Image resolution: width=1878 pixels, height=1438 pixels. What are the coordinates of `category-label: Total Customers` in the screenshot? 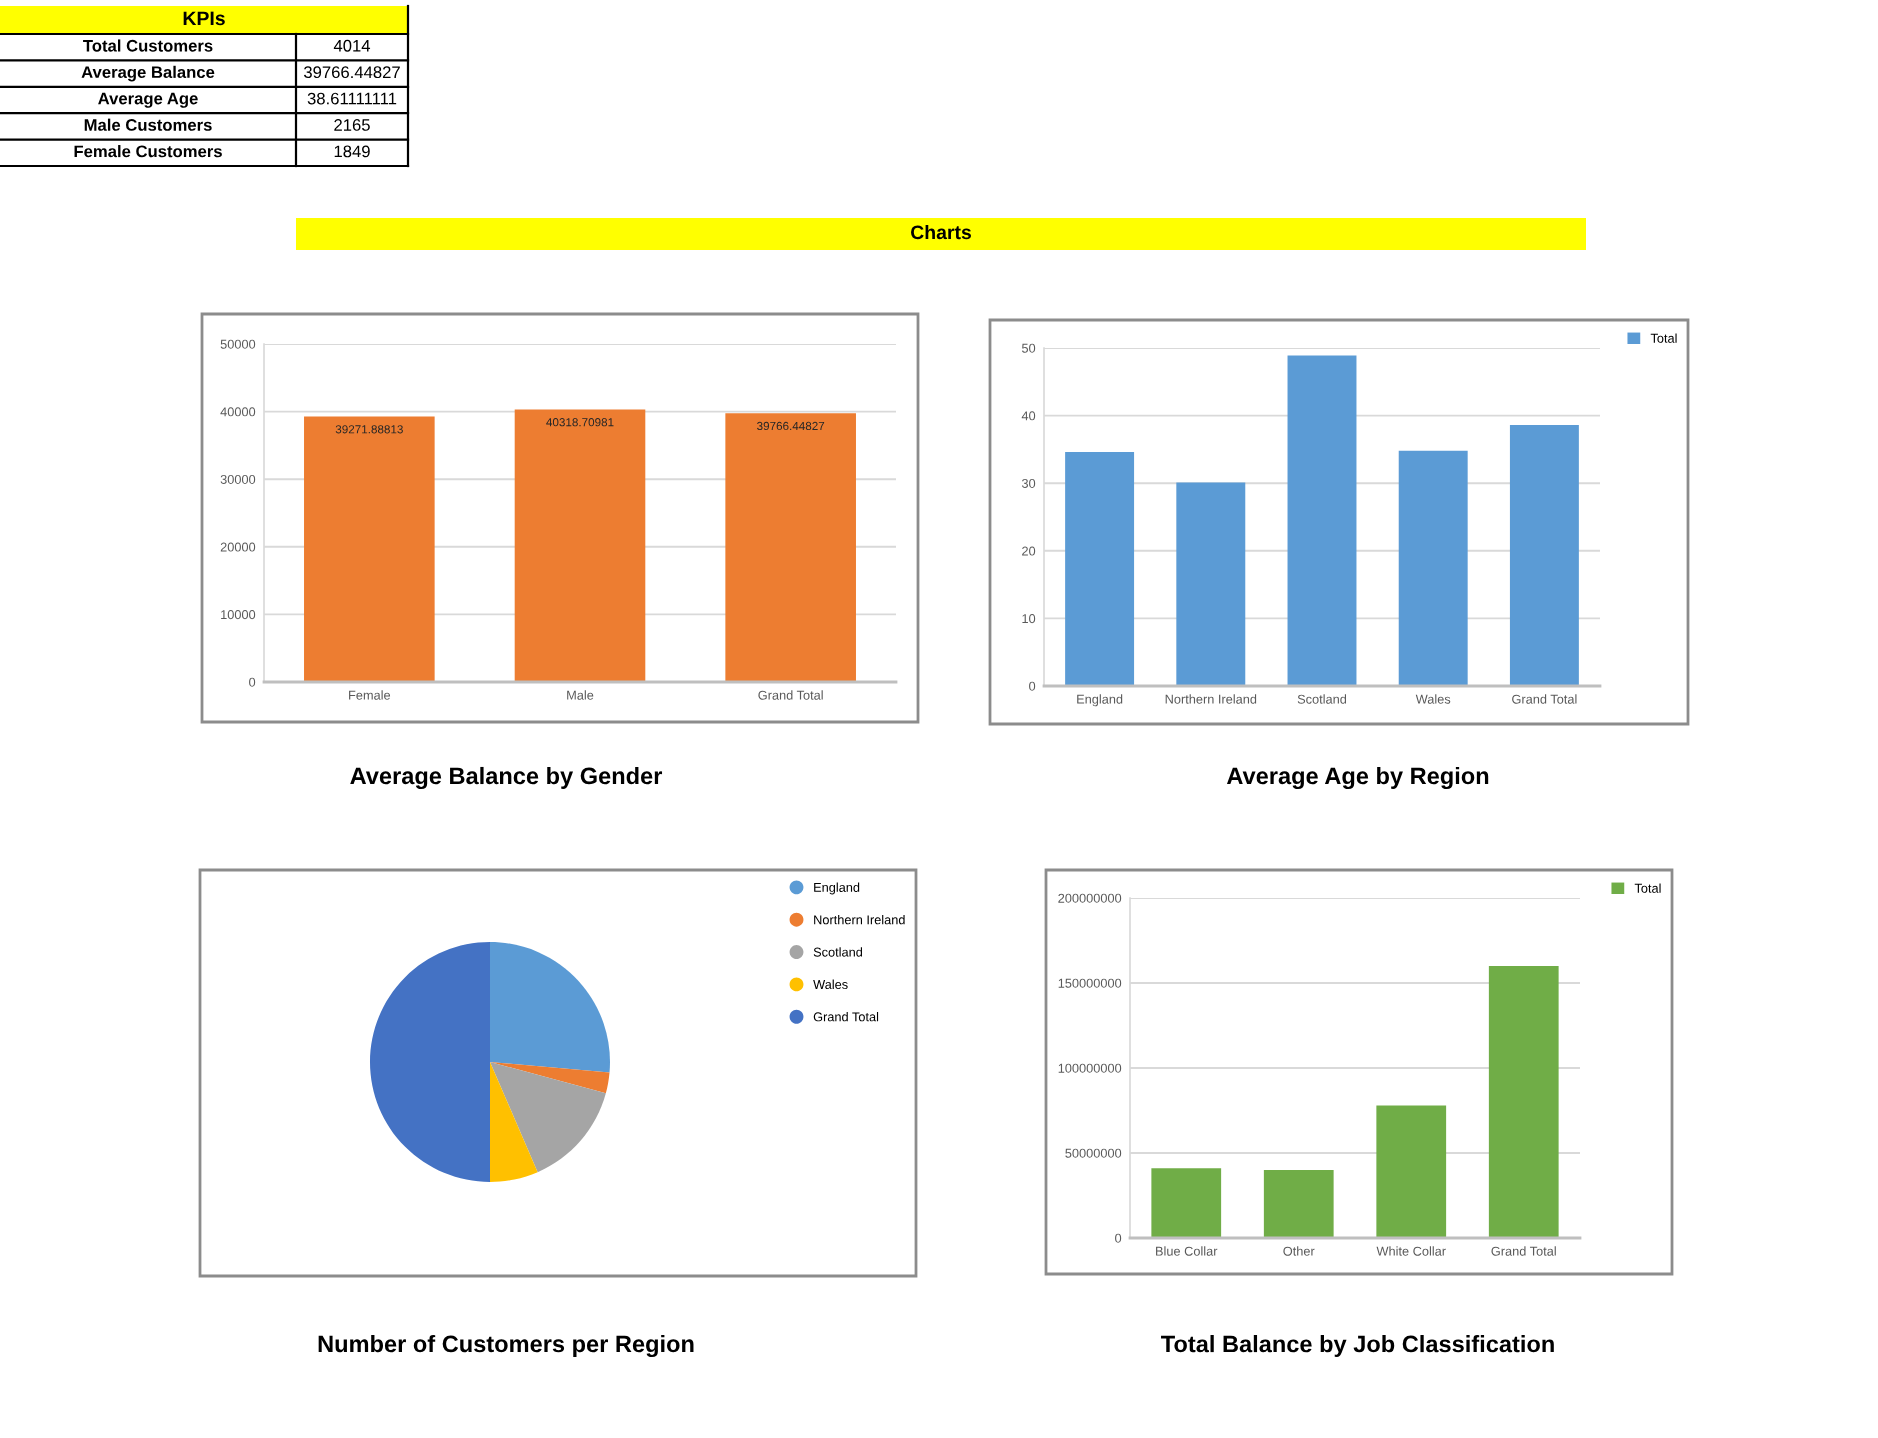 It's located at (148, 45).